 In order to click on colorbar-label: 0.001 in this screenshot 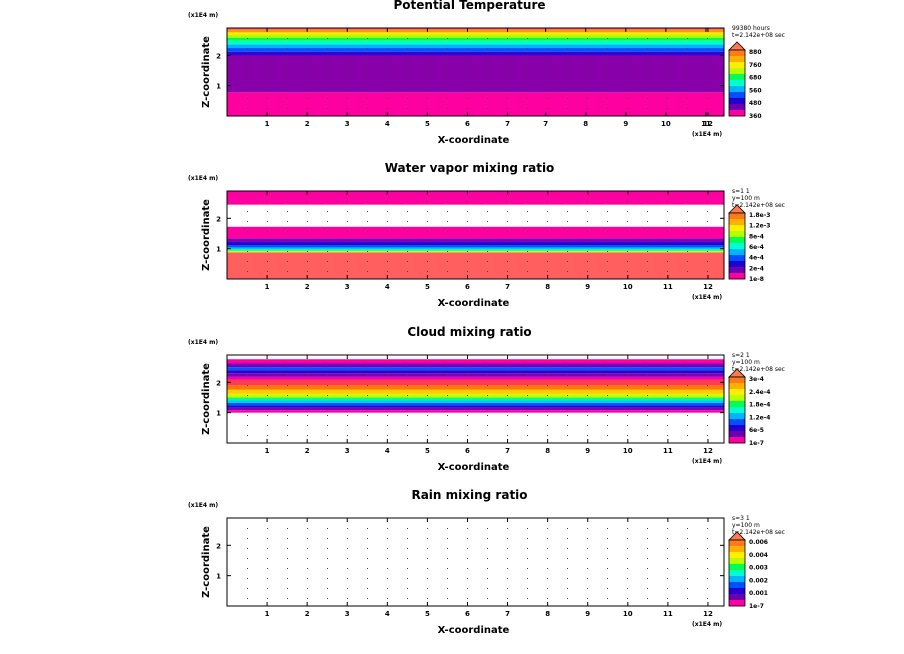, I will do `click(758, 593)`.